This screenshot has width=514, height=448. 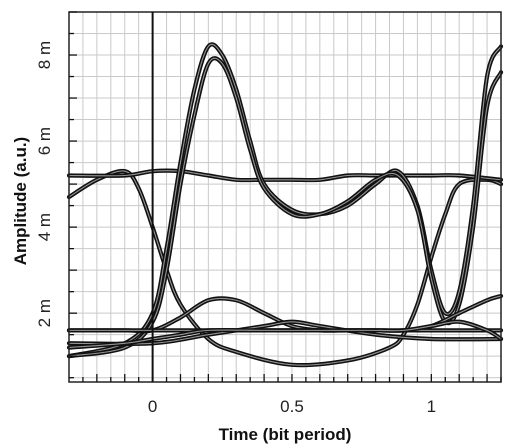 I want to click on y-tick-label: 6 m, so click(x=44, y=141).